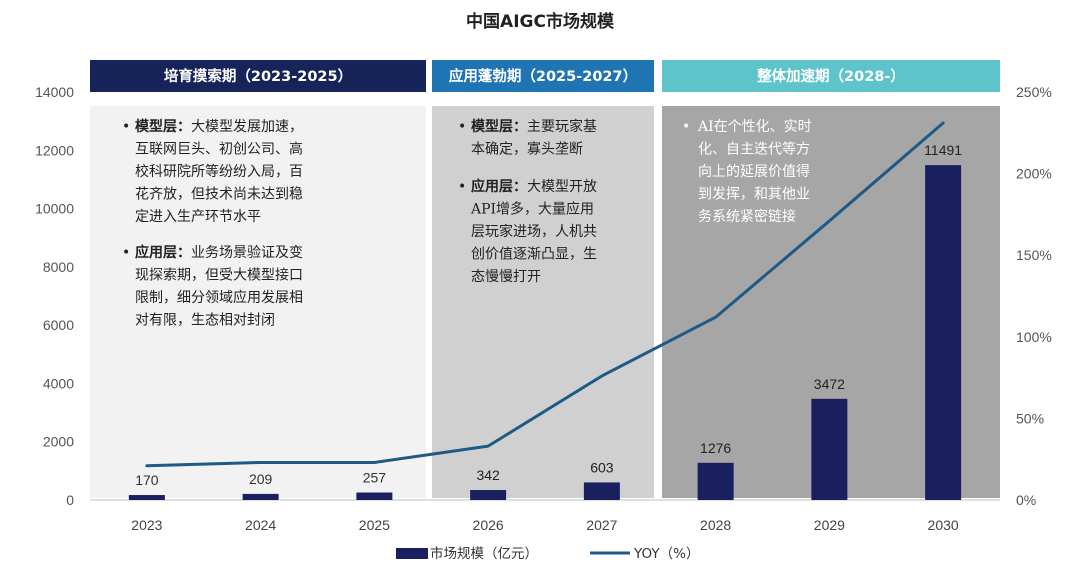  Describe the element at coordinates (943, 150) in the screenshot. I see `bar-value-label: 11491` at that location.